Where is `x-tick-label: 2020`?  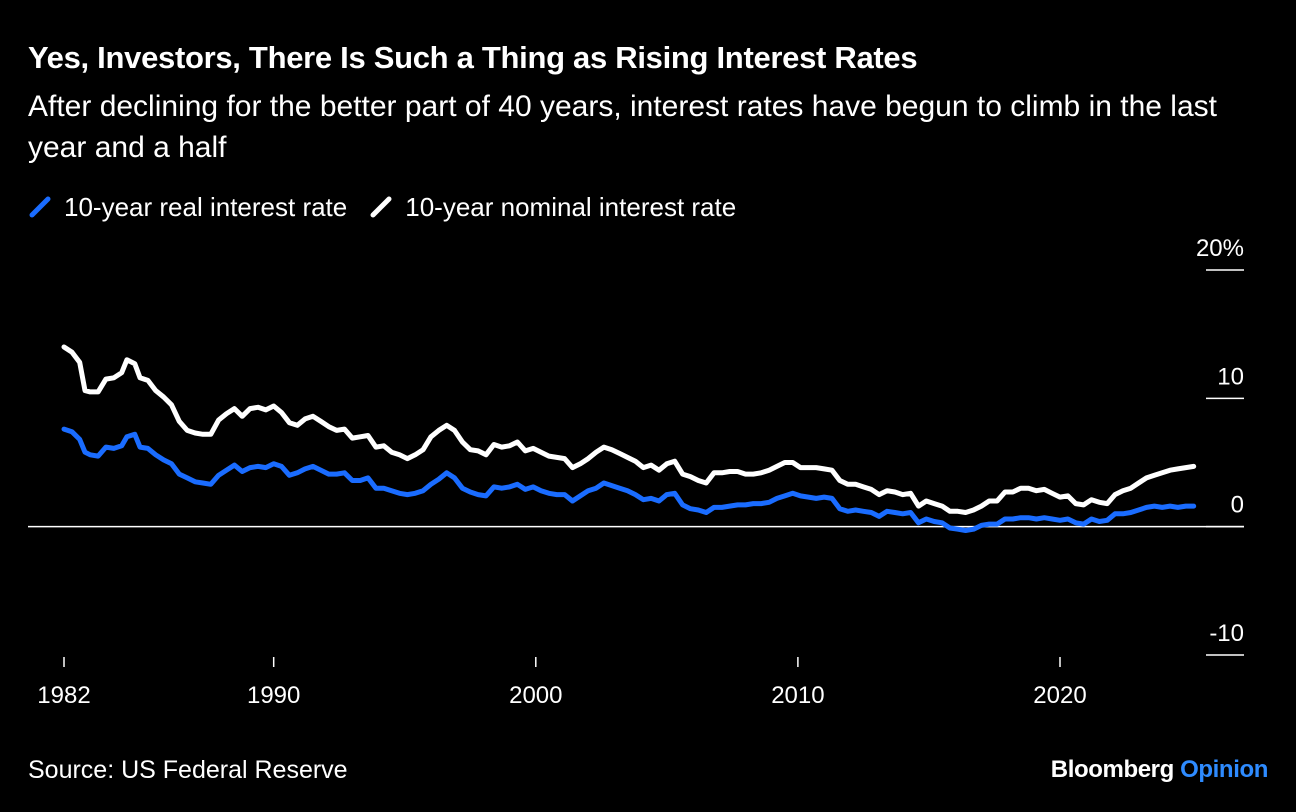
x-tick-label: 2020 is located at coordinates (1059, 695).